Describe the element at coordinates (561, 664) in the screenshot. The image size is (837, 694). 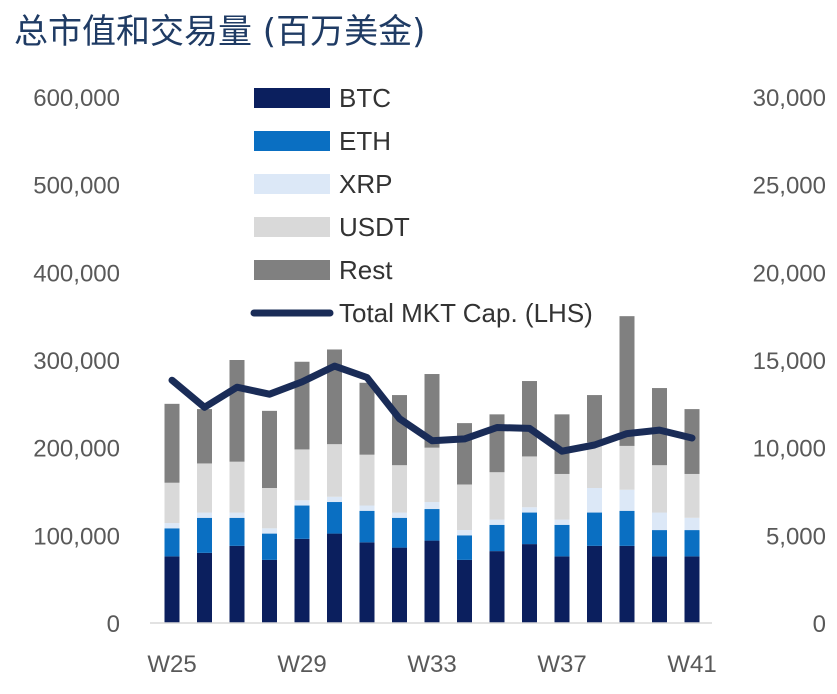
I see `x-tick-label: W37` at that location.